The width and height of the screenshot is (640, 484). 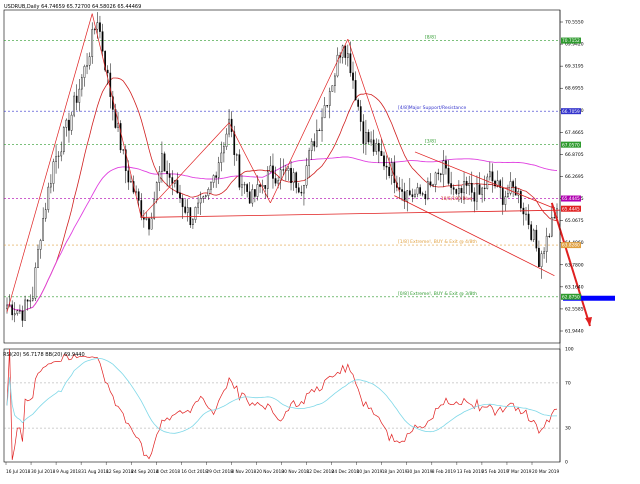 I want to click on date-axis-label: 16 Jul 2018, so click(x=18, y=472).